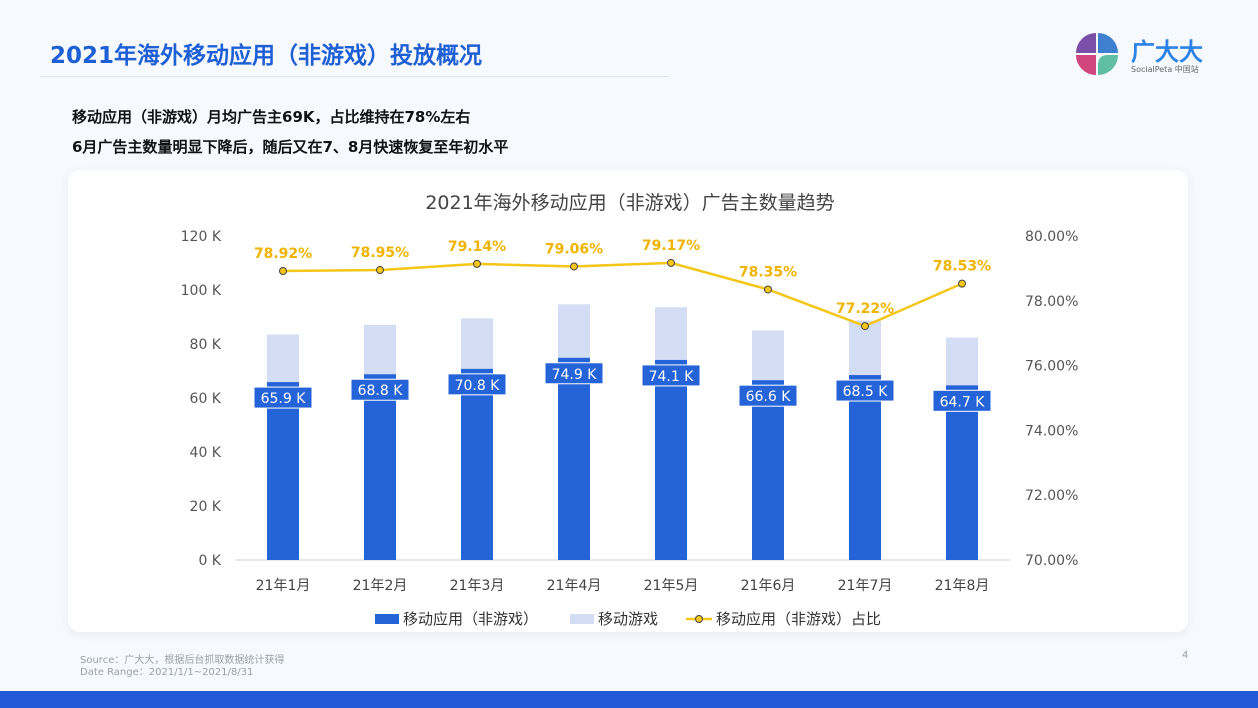  I want to click on legend-label: 移动应用（非游戏）占比, so click(798, 619).